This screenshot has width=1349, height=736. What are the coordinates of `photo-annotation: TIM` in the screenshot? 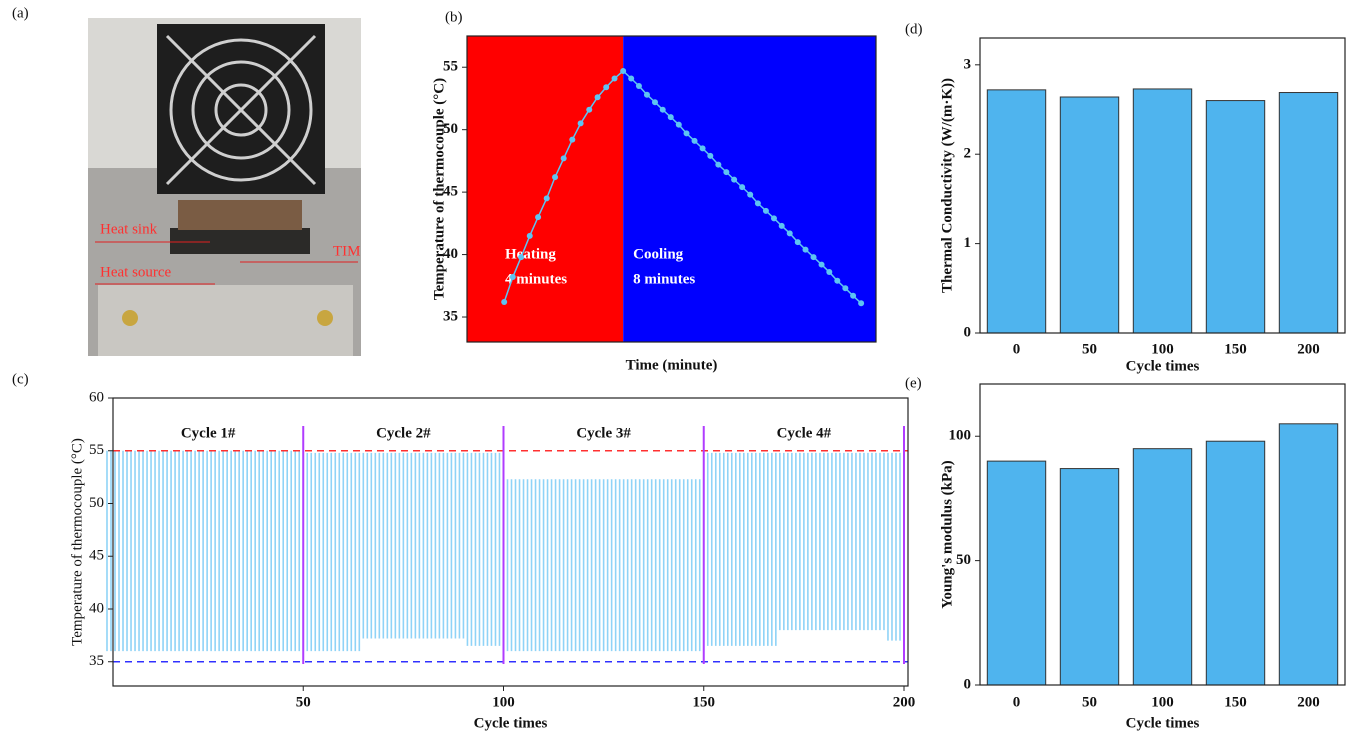 It's located at (347, 251).